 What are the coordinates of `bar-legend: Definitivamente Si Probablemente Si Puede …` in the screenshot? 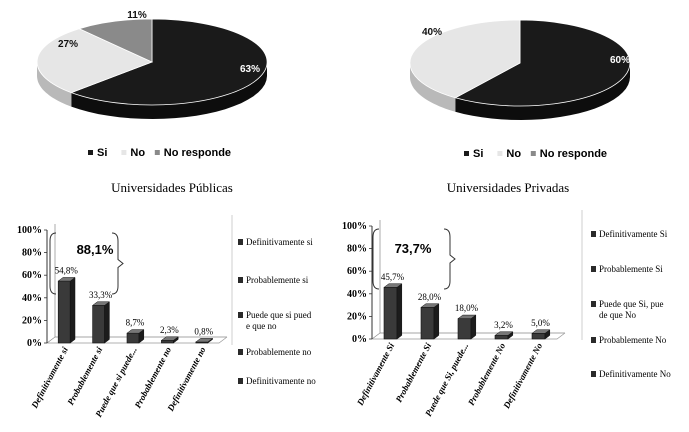 It's located at (626, 294).